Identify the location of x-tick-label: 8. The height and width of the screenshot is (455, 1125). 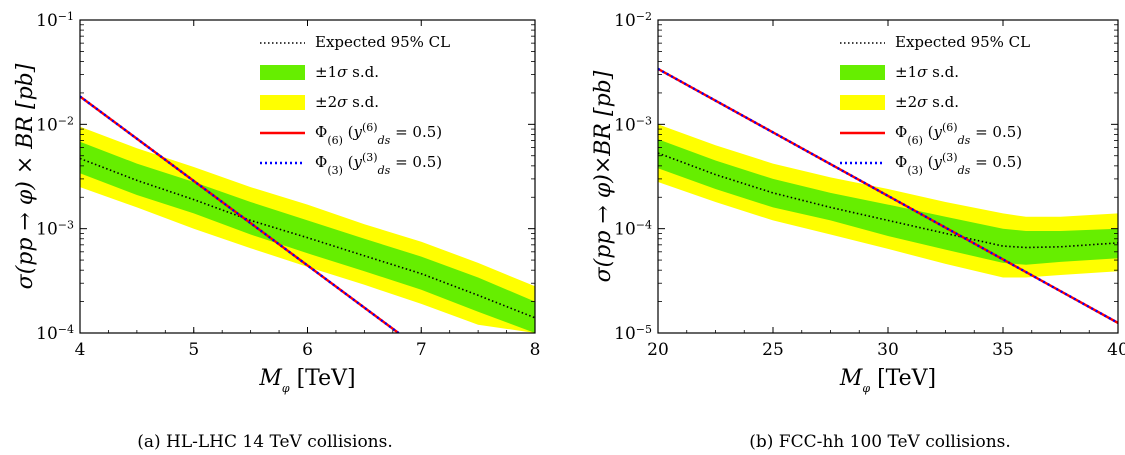
(535, 350).